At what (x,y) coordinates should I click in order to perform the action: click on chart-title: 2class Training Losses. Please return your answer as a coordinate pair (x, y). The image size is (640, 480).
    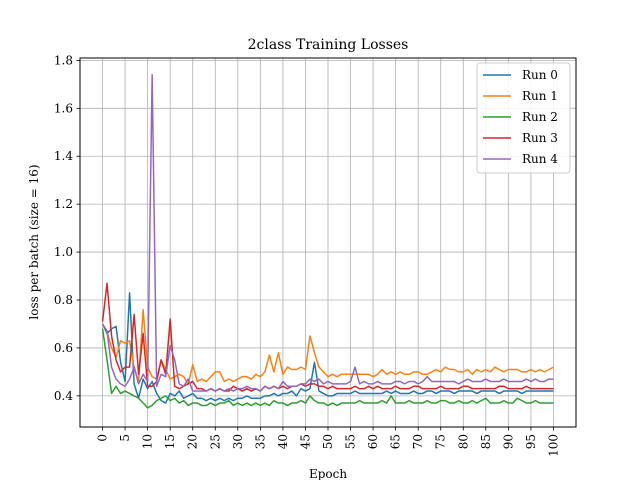
    Looking at the image, I should click on (328, 45).